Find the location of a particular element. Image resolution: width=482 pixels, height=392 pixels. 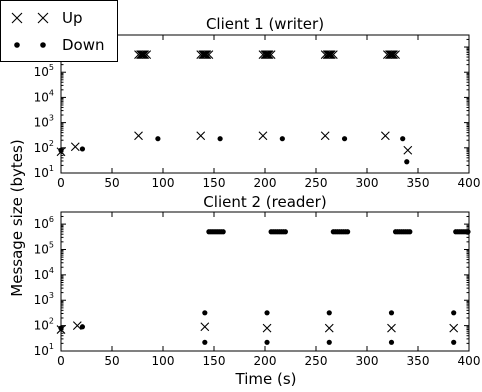

panel-title: Client 2 (reader) is located at coordinates (264, 202).